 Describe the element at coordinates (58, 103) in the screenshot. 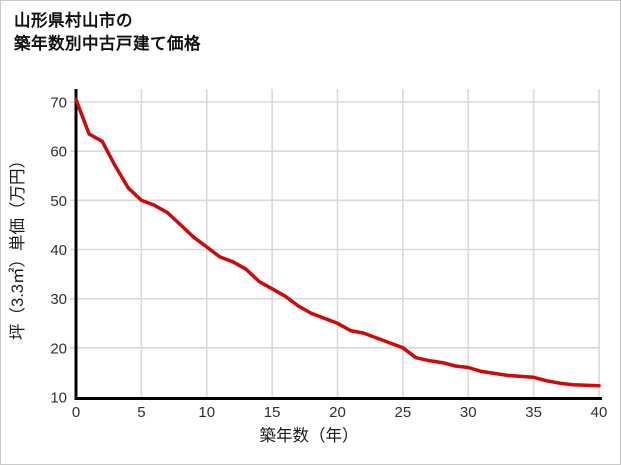

I see `y-tick-label: 70` at that location.